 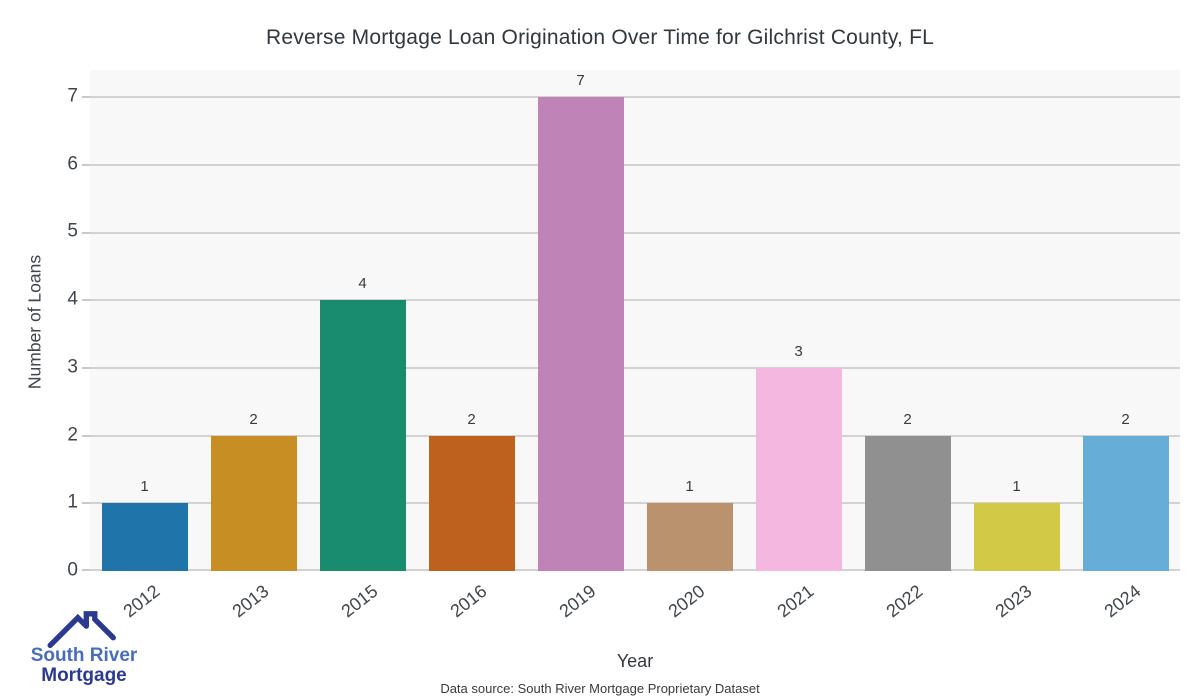 I want to click on x-tick-label-2023: 2023, so click(x=1013, y=601).